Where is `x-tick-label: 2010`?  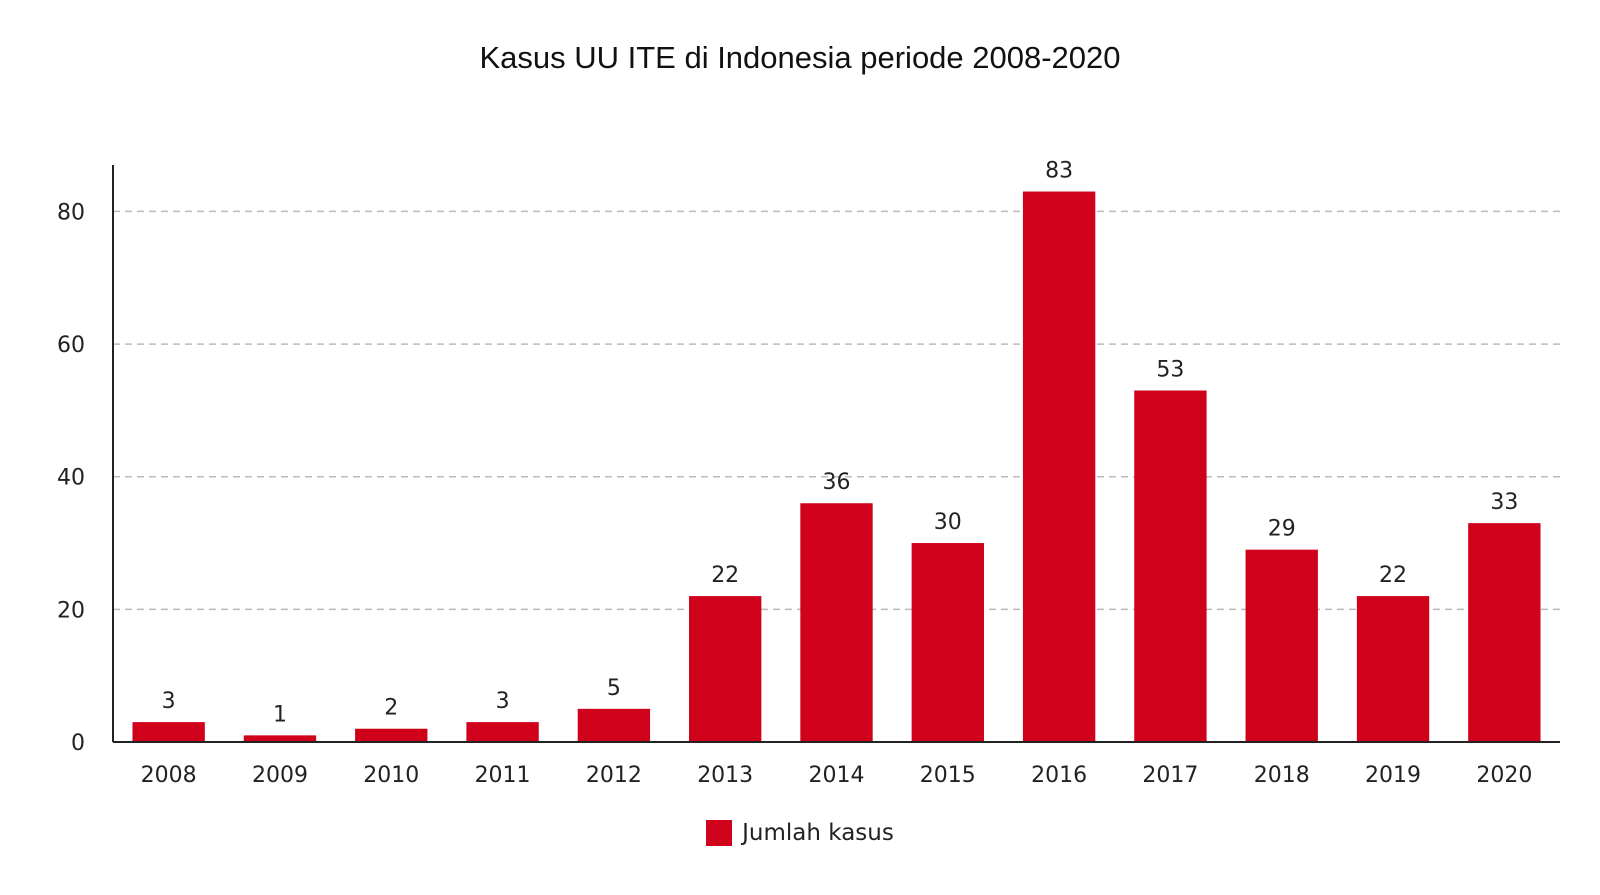 x-tick-label: 2010 is located at coordinates (391, 775).